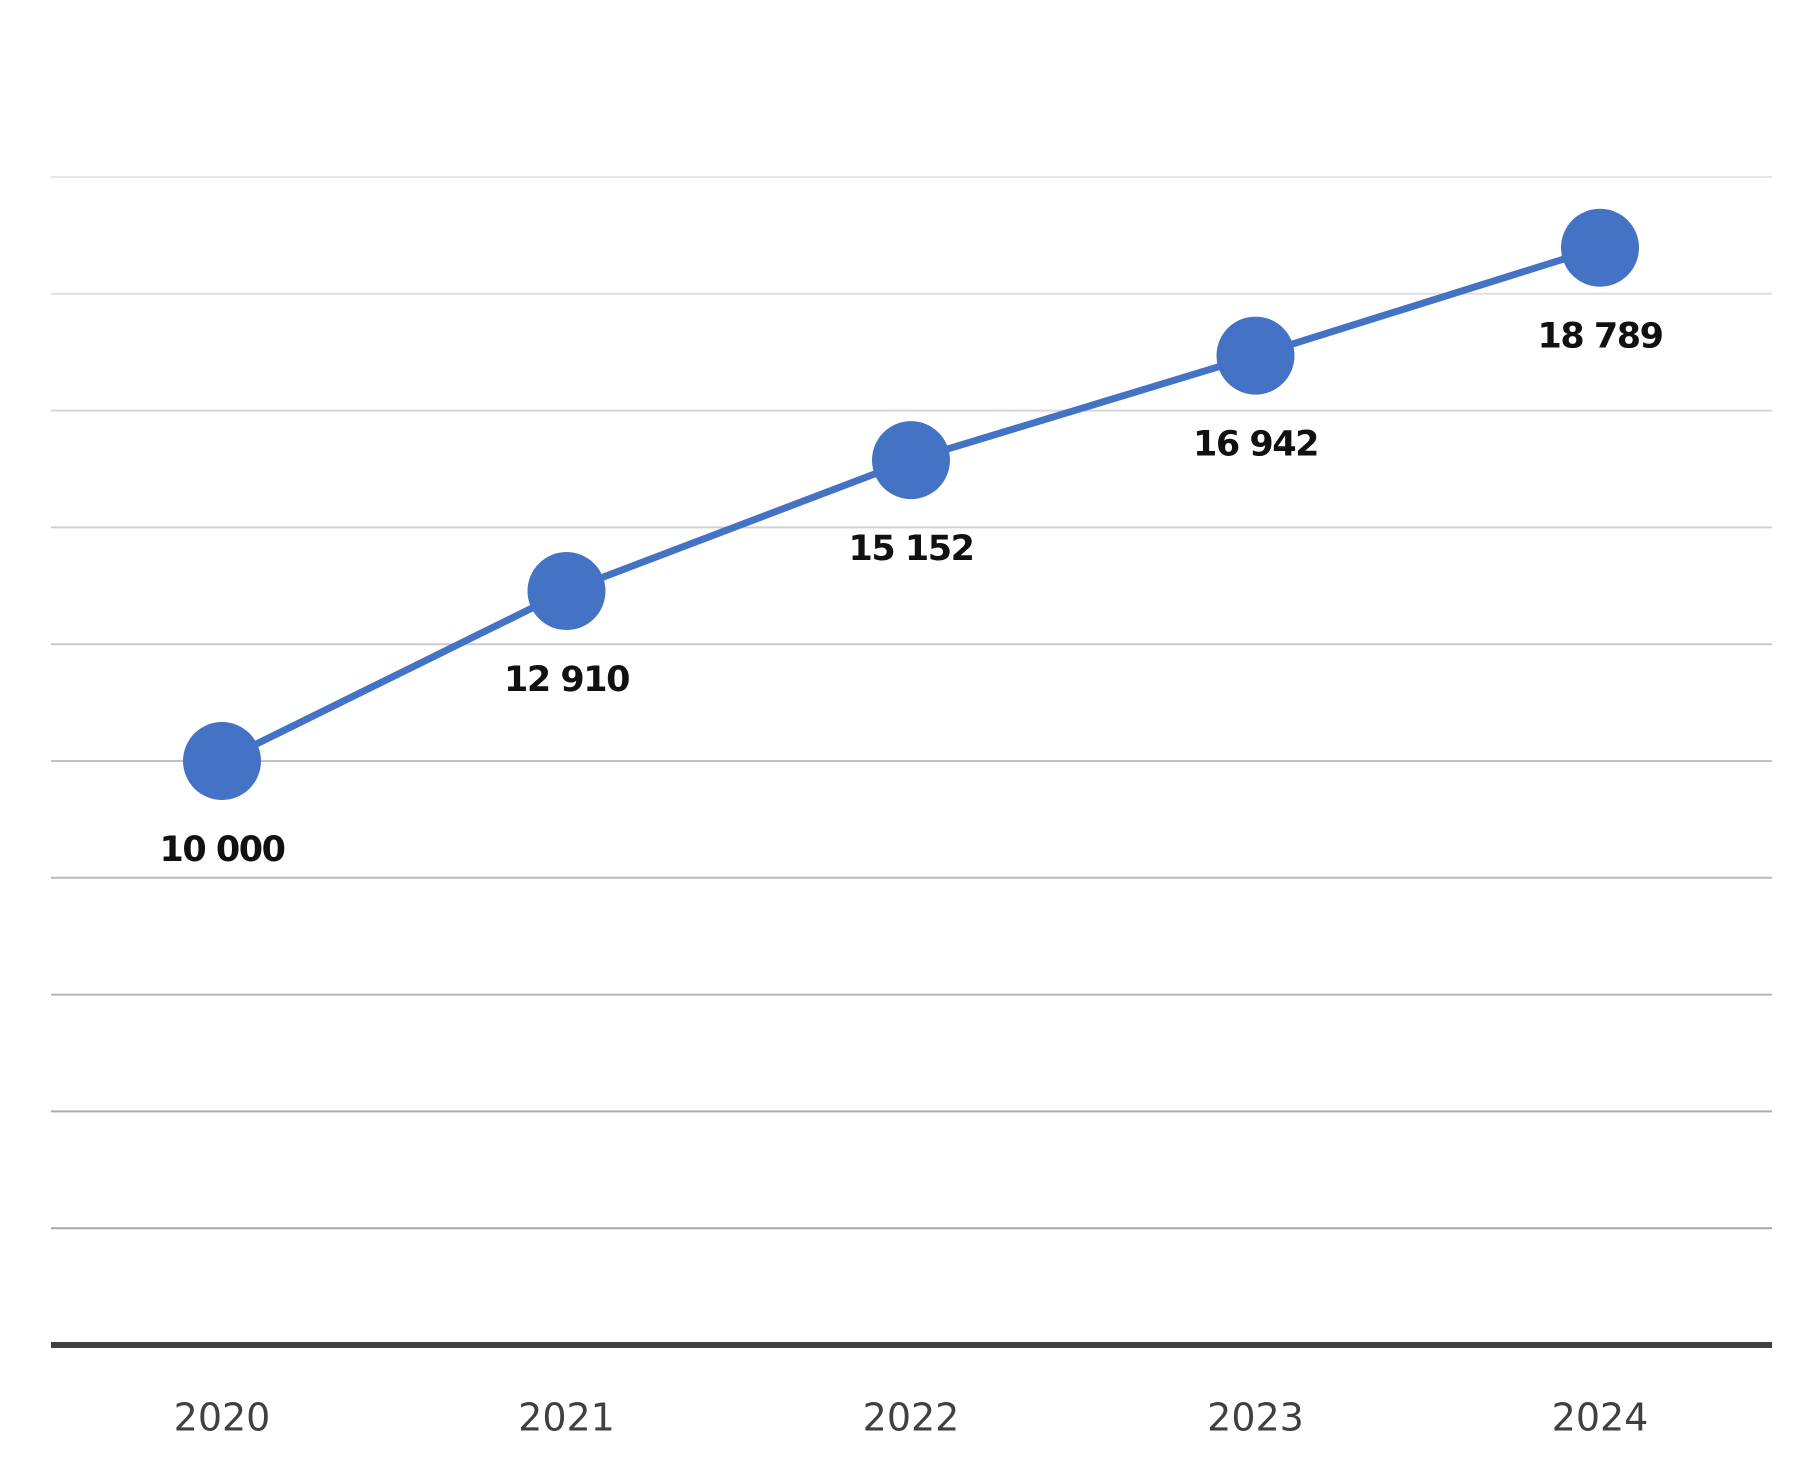 The image size is (1810, 1457). Describe the element at coordinates (566, 1418) in the screenshot. I see `x-tick-label: 2021` at that location.